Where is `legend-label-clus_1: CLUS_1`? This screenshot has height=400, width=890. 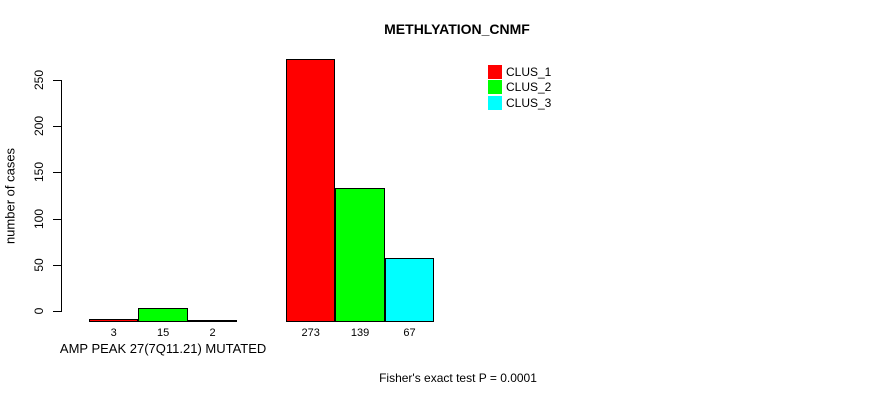 legend-label-clus_1: CLUS_1 is located at coordinates (529, 72).